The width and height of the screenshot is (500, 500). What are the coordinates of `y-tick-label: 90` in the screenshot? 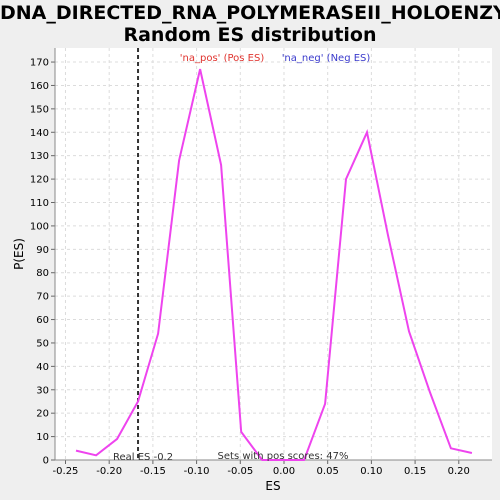 It's located at (42, 250).